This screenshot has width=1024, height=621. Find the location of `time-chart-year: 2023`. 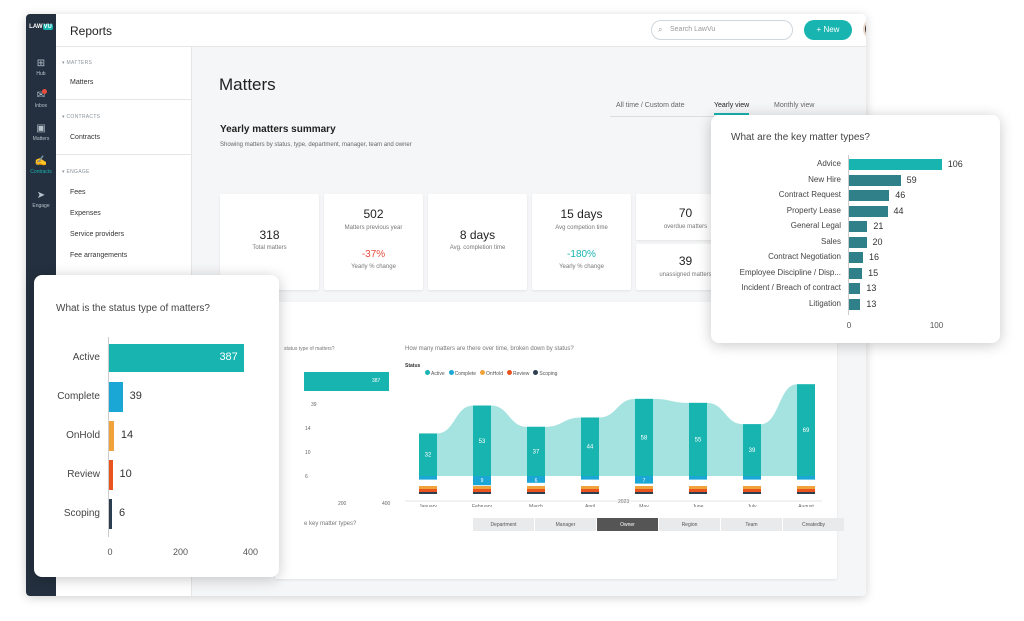

time-chart-year: 2023 is located at coordinates (624, 502).